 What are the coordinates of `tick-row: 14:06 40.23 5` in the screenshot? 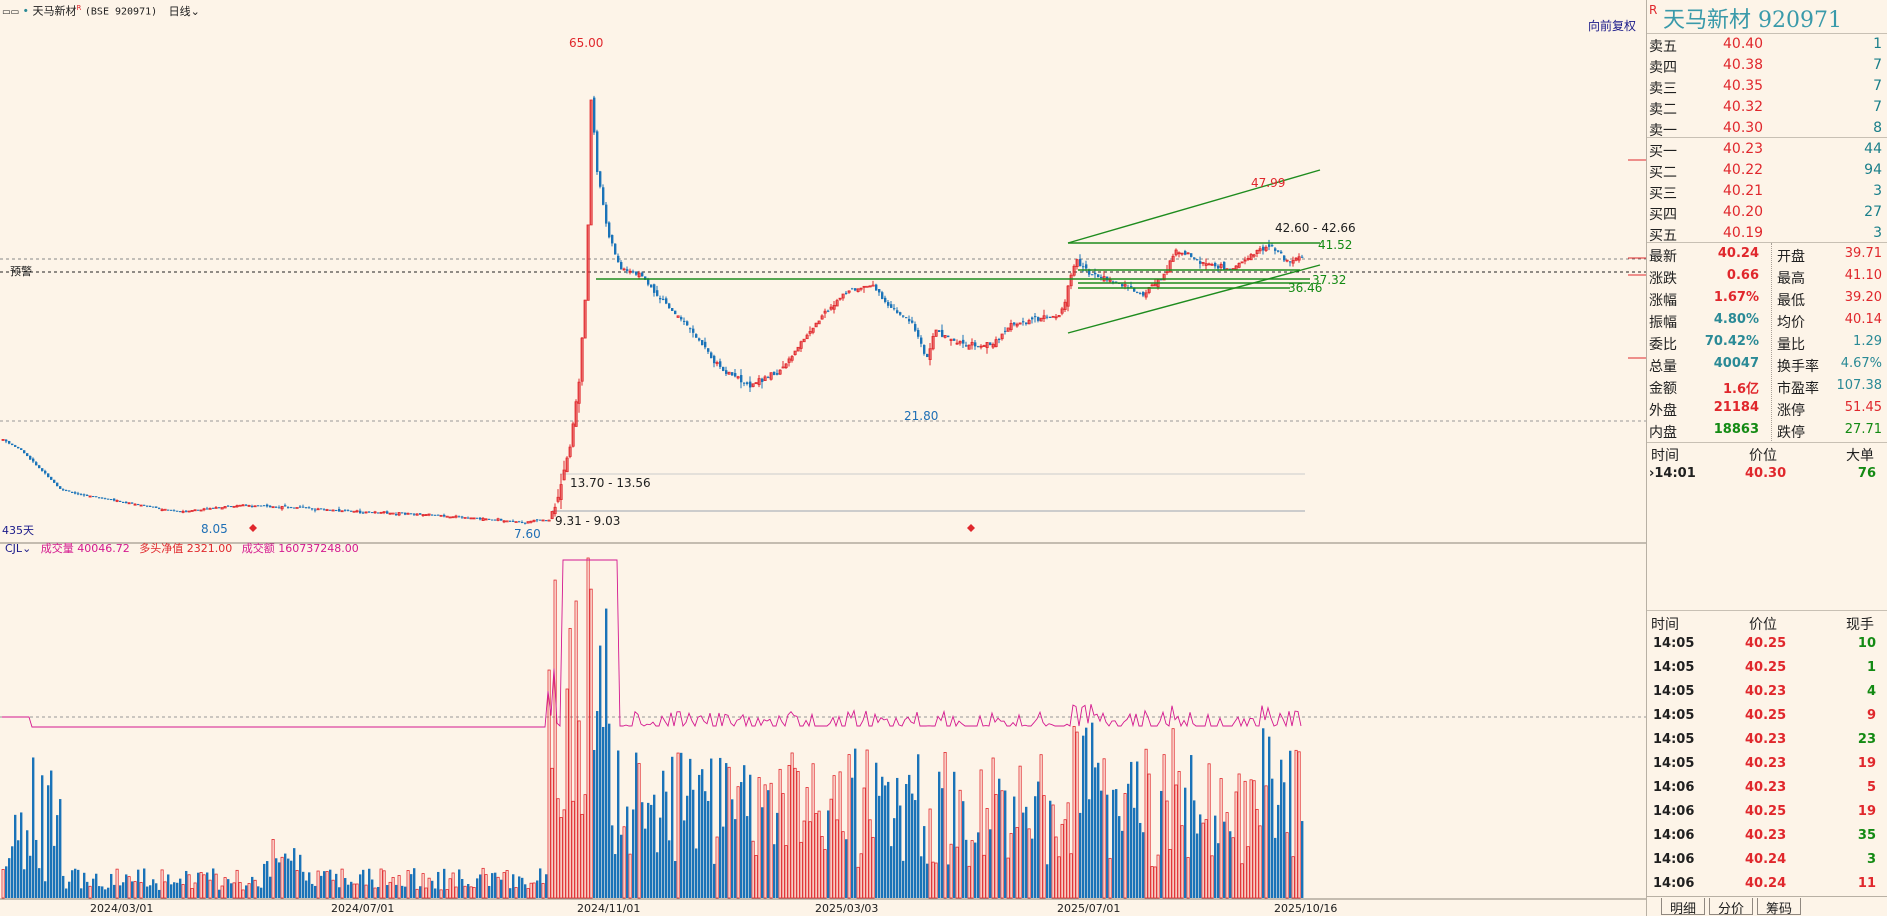 It's located at (1767, 788).